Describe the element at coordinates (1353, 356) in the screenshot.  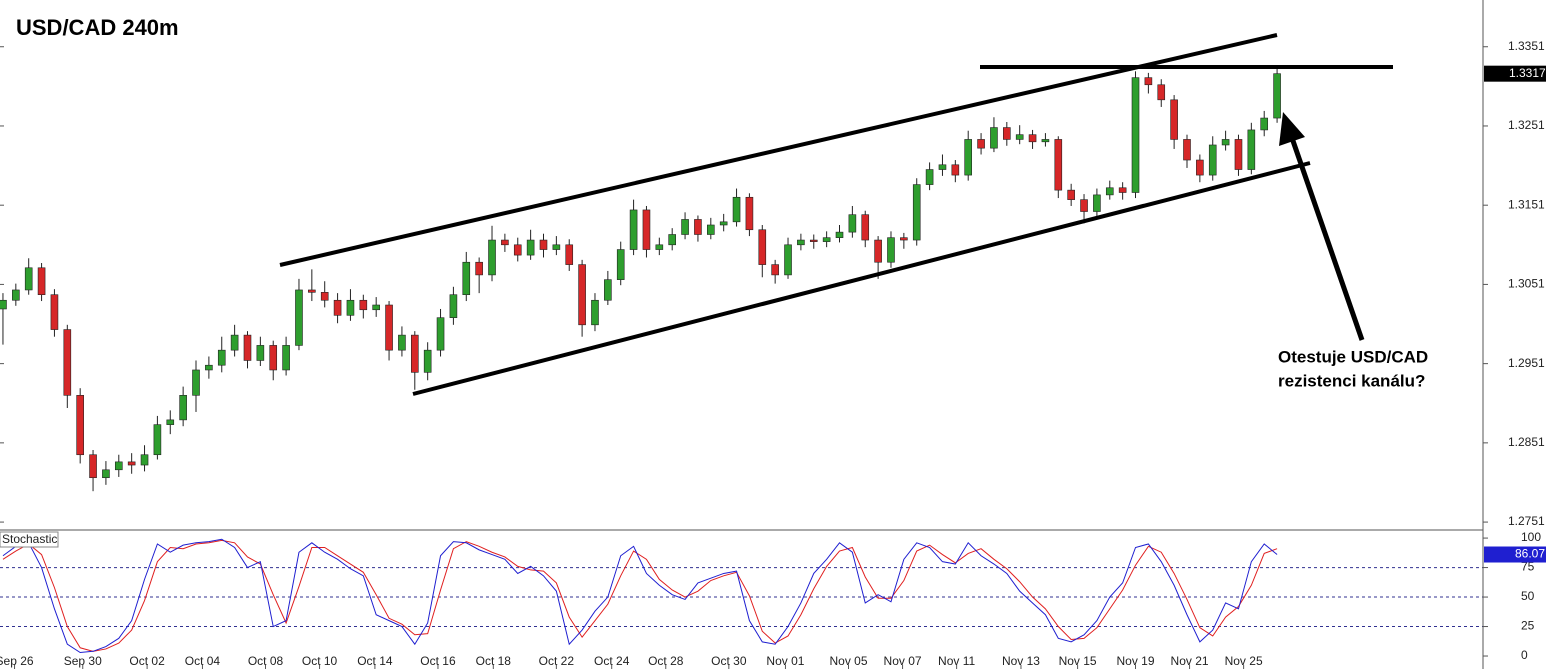
I see `annotation: Otestuje USD/CAD` at that location.